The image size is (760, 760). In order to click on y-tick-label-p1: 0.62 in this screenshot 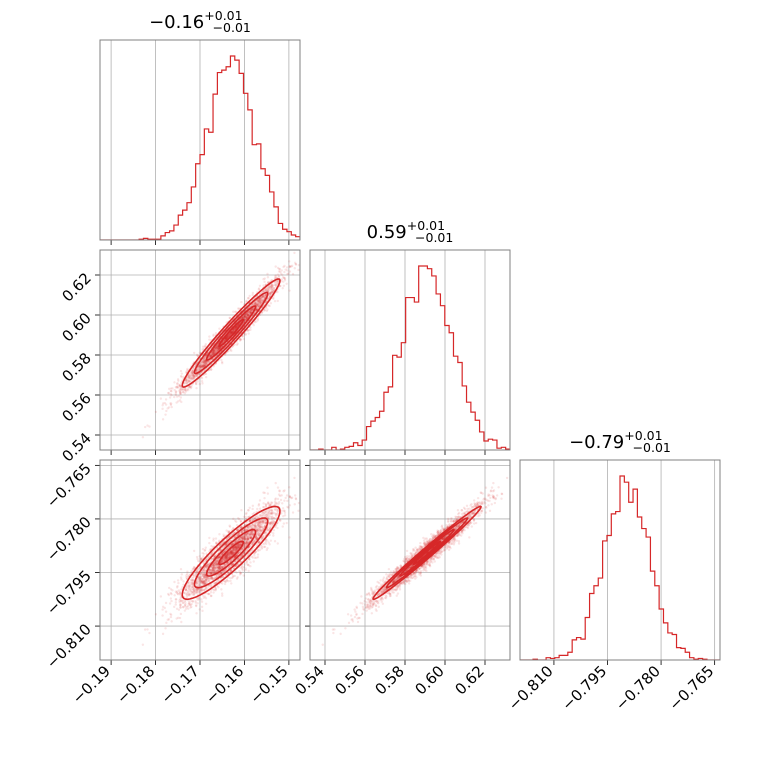, I will do `click(76, 287)`.